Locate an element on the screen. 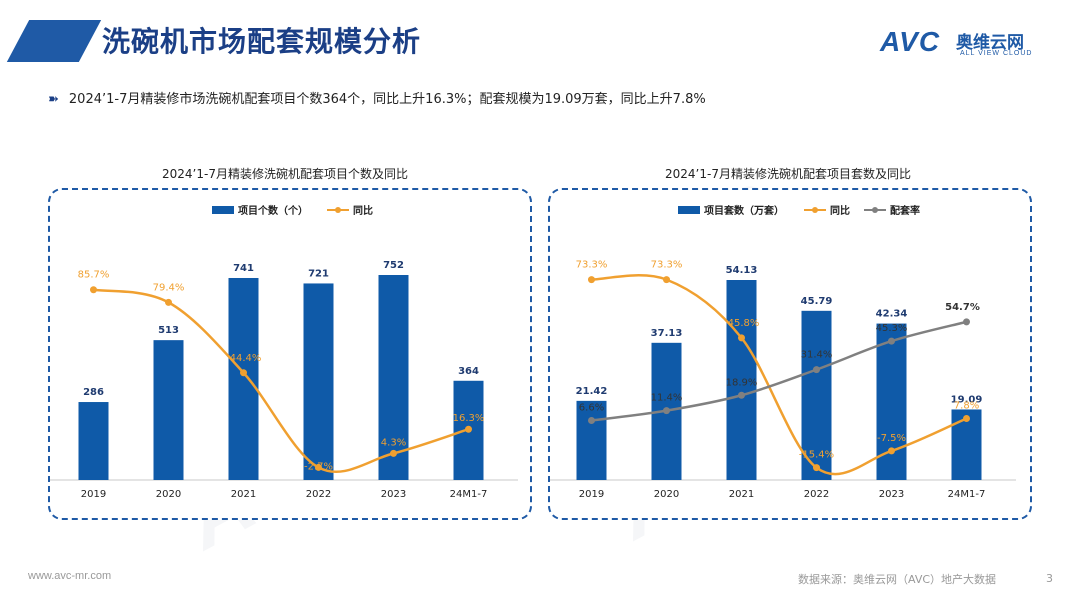 The image size is (1080, 608). line-value-label: 4.3% is located at coordinates (393, 442).